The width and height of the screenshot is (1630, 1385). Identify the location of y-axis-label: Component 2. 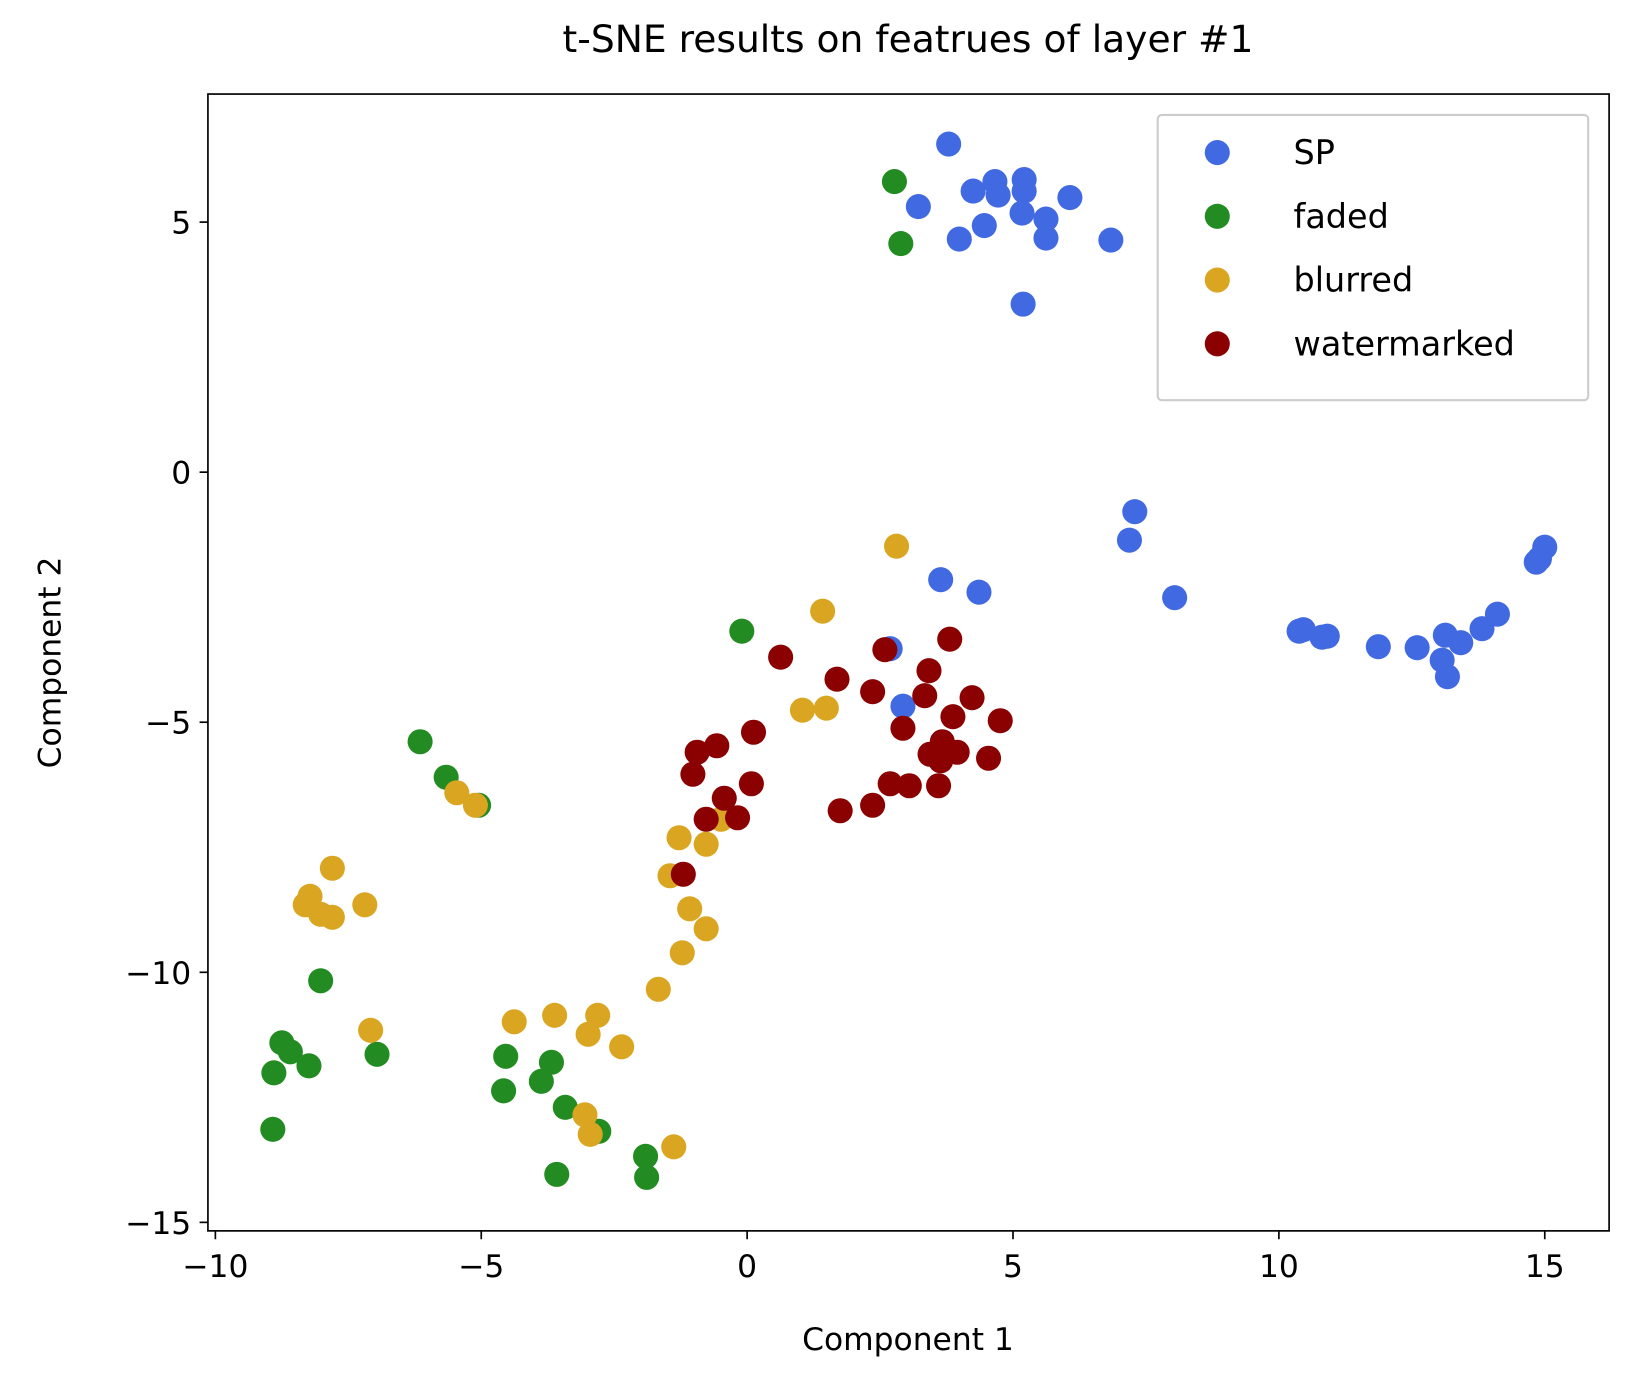
(51, 663).